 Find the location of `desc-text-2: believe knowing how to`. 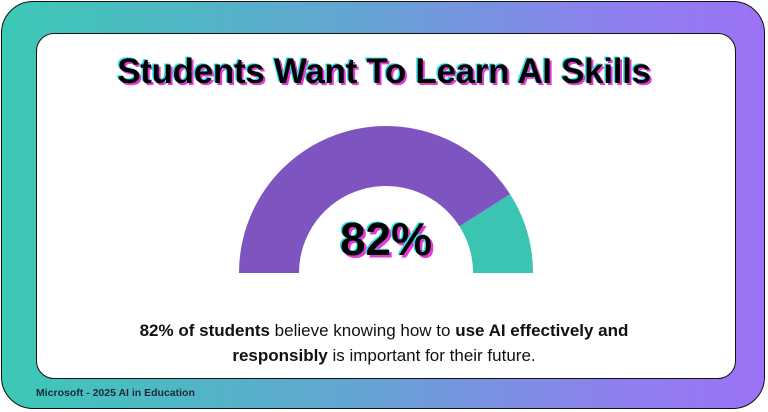

desc-text-2: believe knowing how to is located at coordinates (362, 330).